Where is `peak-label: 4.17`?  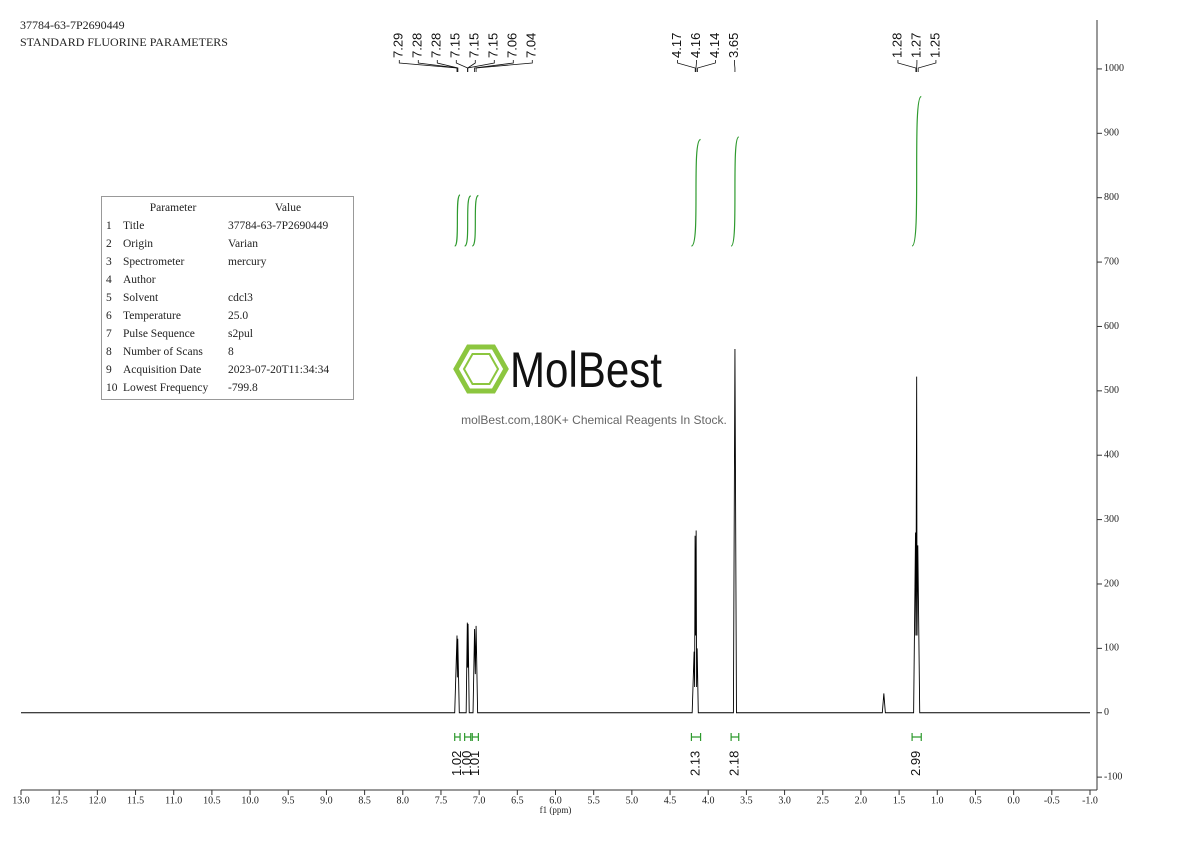 peak-label: 4.17 is located at coordinates (676, 45).